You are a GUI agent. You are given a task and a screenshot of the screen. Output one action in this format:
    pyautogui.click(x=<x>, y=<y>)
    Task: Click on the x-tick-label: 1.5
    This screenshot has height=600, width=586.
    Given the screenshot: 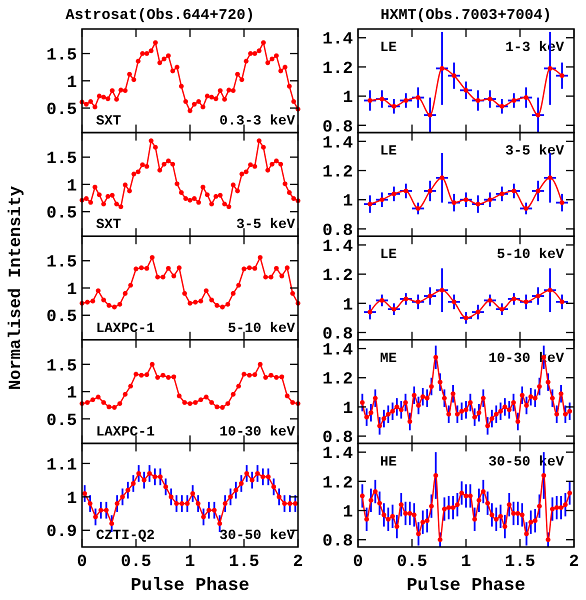 What is the action you would take?
    pyautogui.click(x=520, y=562)
    